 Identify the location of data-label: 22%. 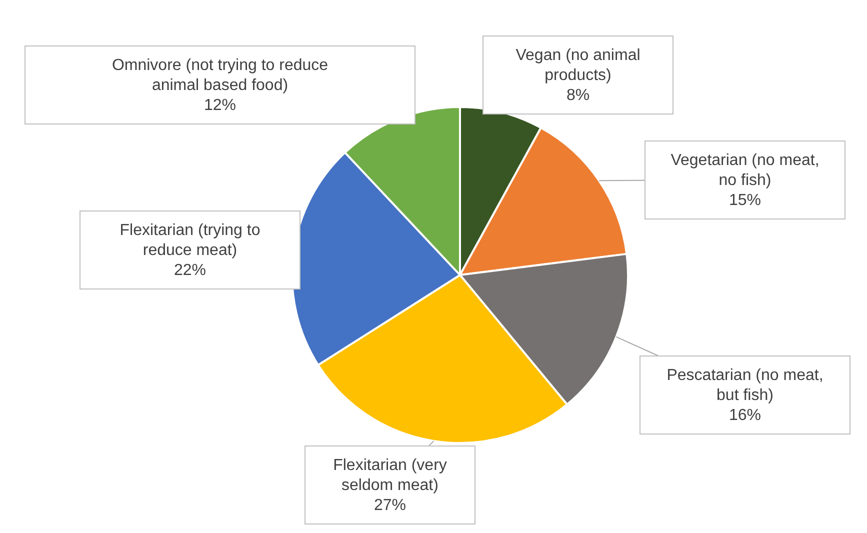
(190, 270).